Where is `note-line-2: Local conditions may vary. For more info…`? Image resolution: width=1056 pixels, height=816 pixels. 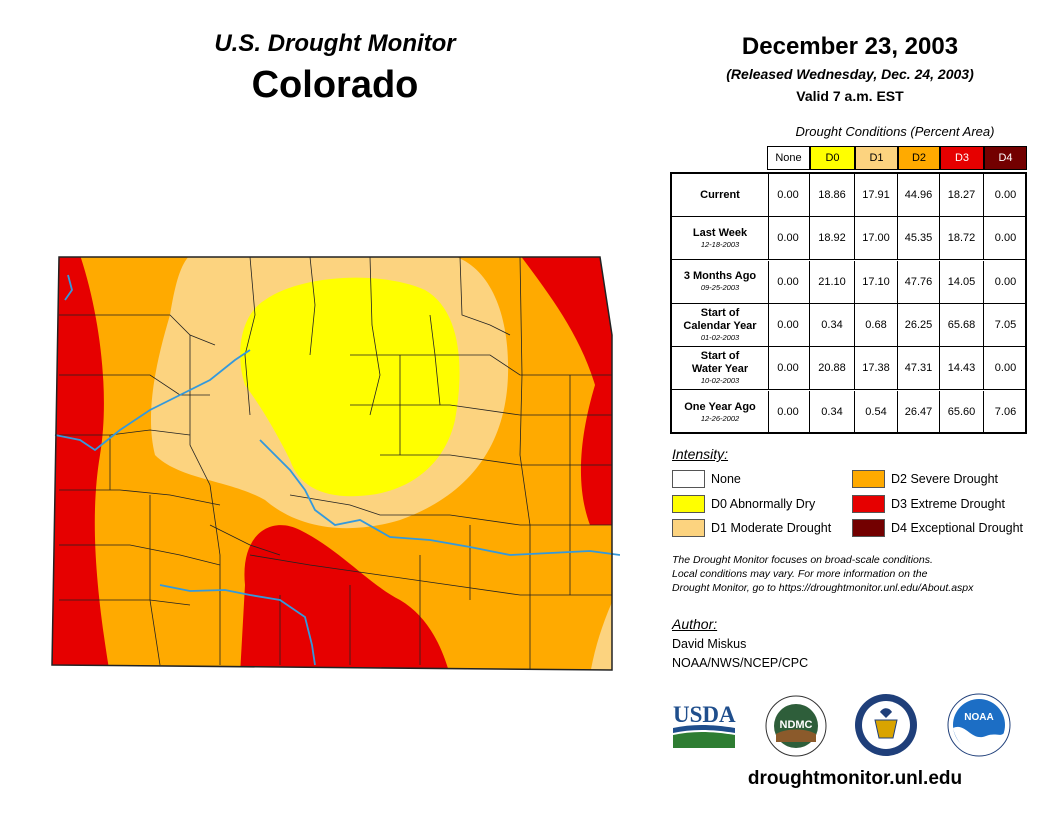 note-line-2: Local conditions may vary. For more info… is located at coordinates (800, 574).